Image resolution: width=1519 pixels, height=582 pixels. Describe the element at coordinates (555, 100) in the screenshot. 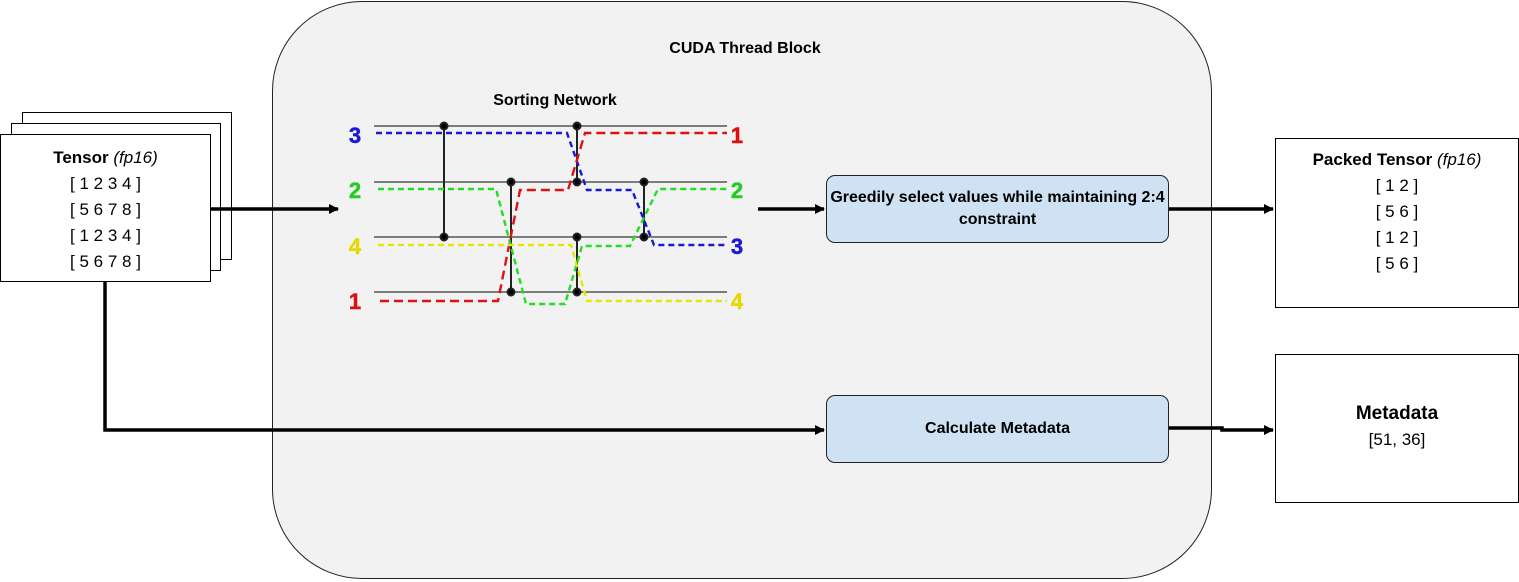

I see `sorting-network-title: Sorting Network` at that location.